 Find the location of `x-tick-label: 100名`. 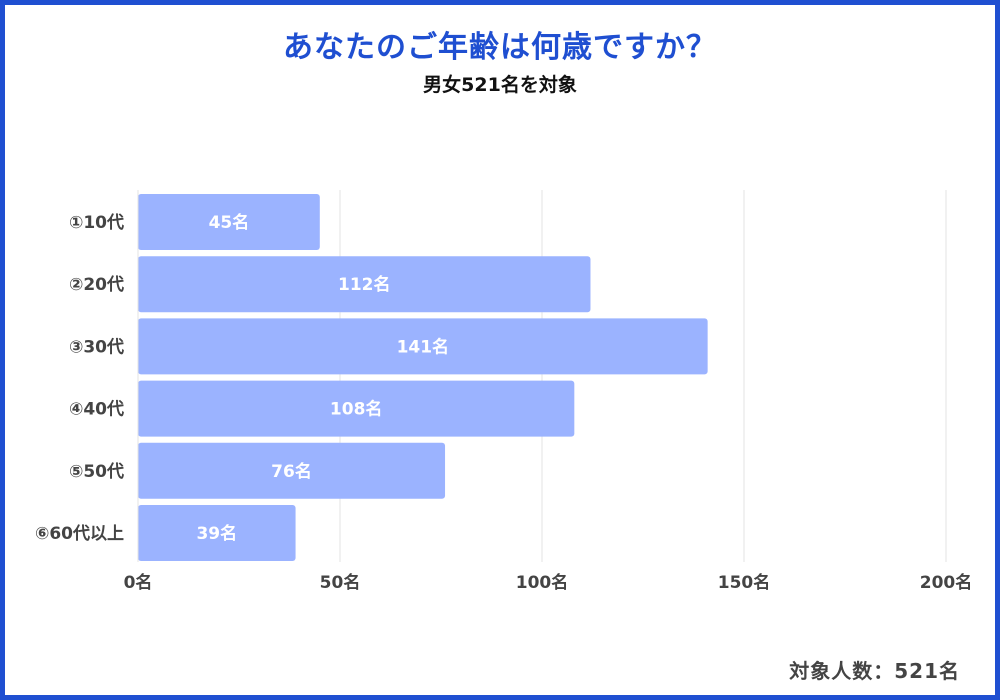

x-tick-label: 100名 is located at coordinates (542, 582).